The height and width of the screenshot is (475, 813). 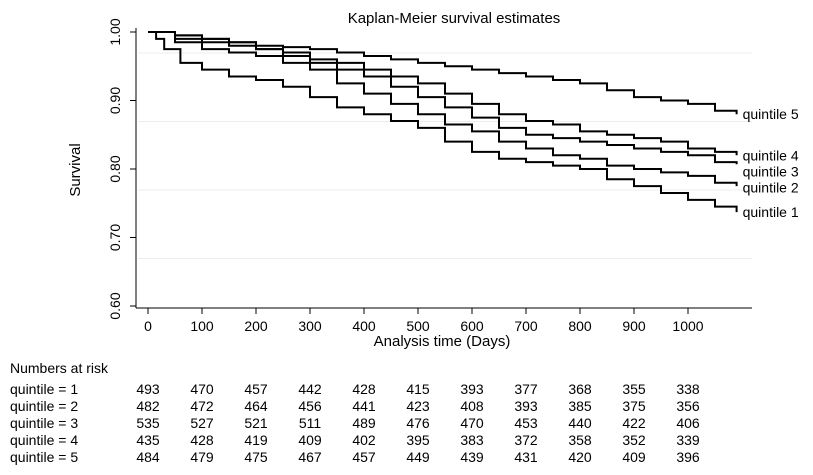 What do you see at coordinates (44, 389) in the screenshot?
I see `risk-row-label: quintile = 1` at bounding box center [44, 389].